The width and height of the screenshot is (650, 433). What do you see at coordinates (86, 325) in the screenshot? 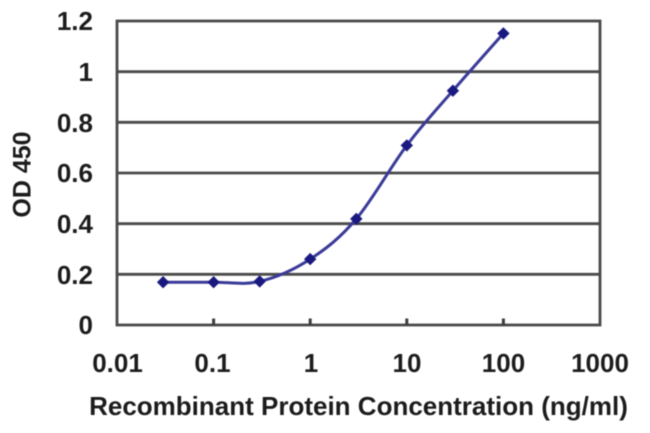
I see `svg-text: 0` at bounding box center [86, 325].